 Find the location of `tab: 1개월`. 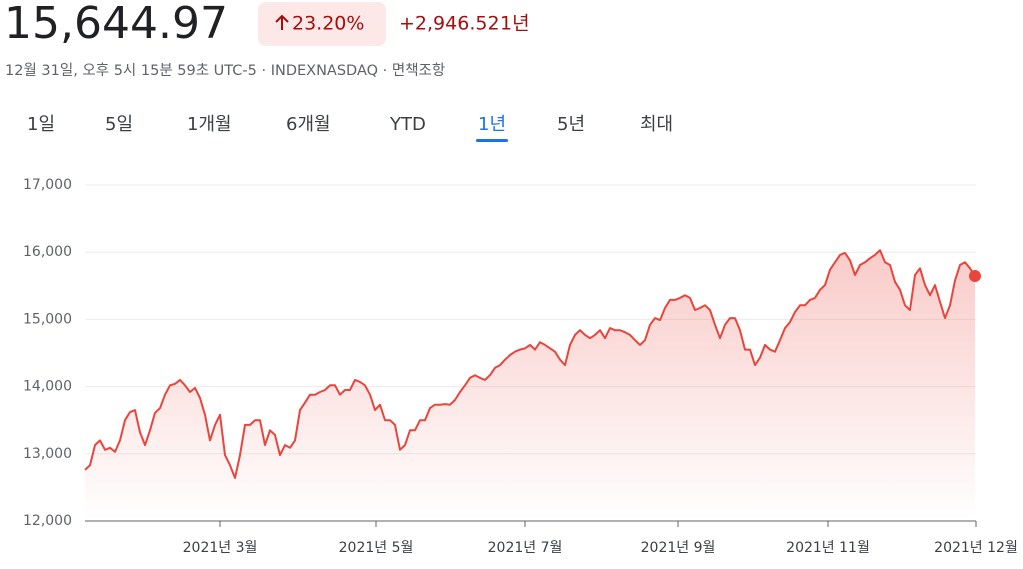

tab: 1개월 is located at coordinates (209, 124).